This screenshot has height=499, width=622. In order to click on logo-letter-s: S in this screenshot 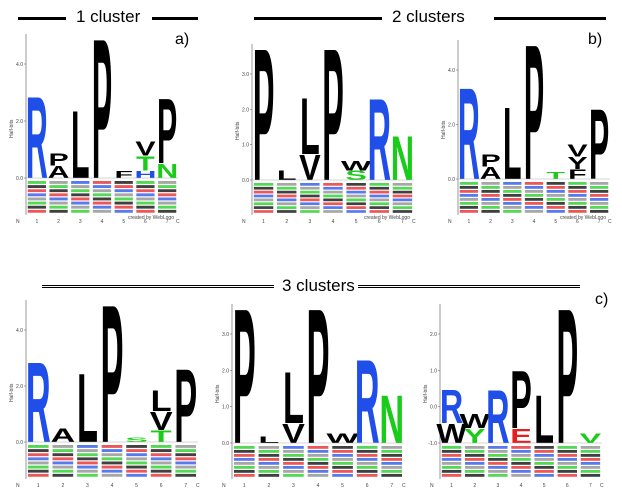, I will do `click(136, 439)`.